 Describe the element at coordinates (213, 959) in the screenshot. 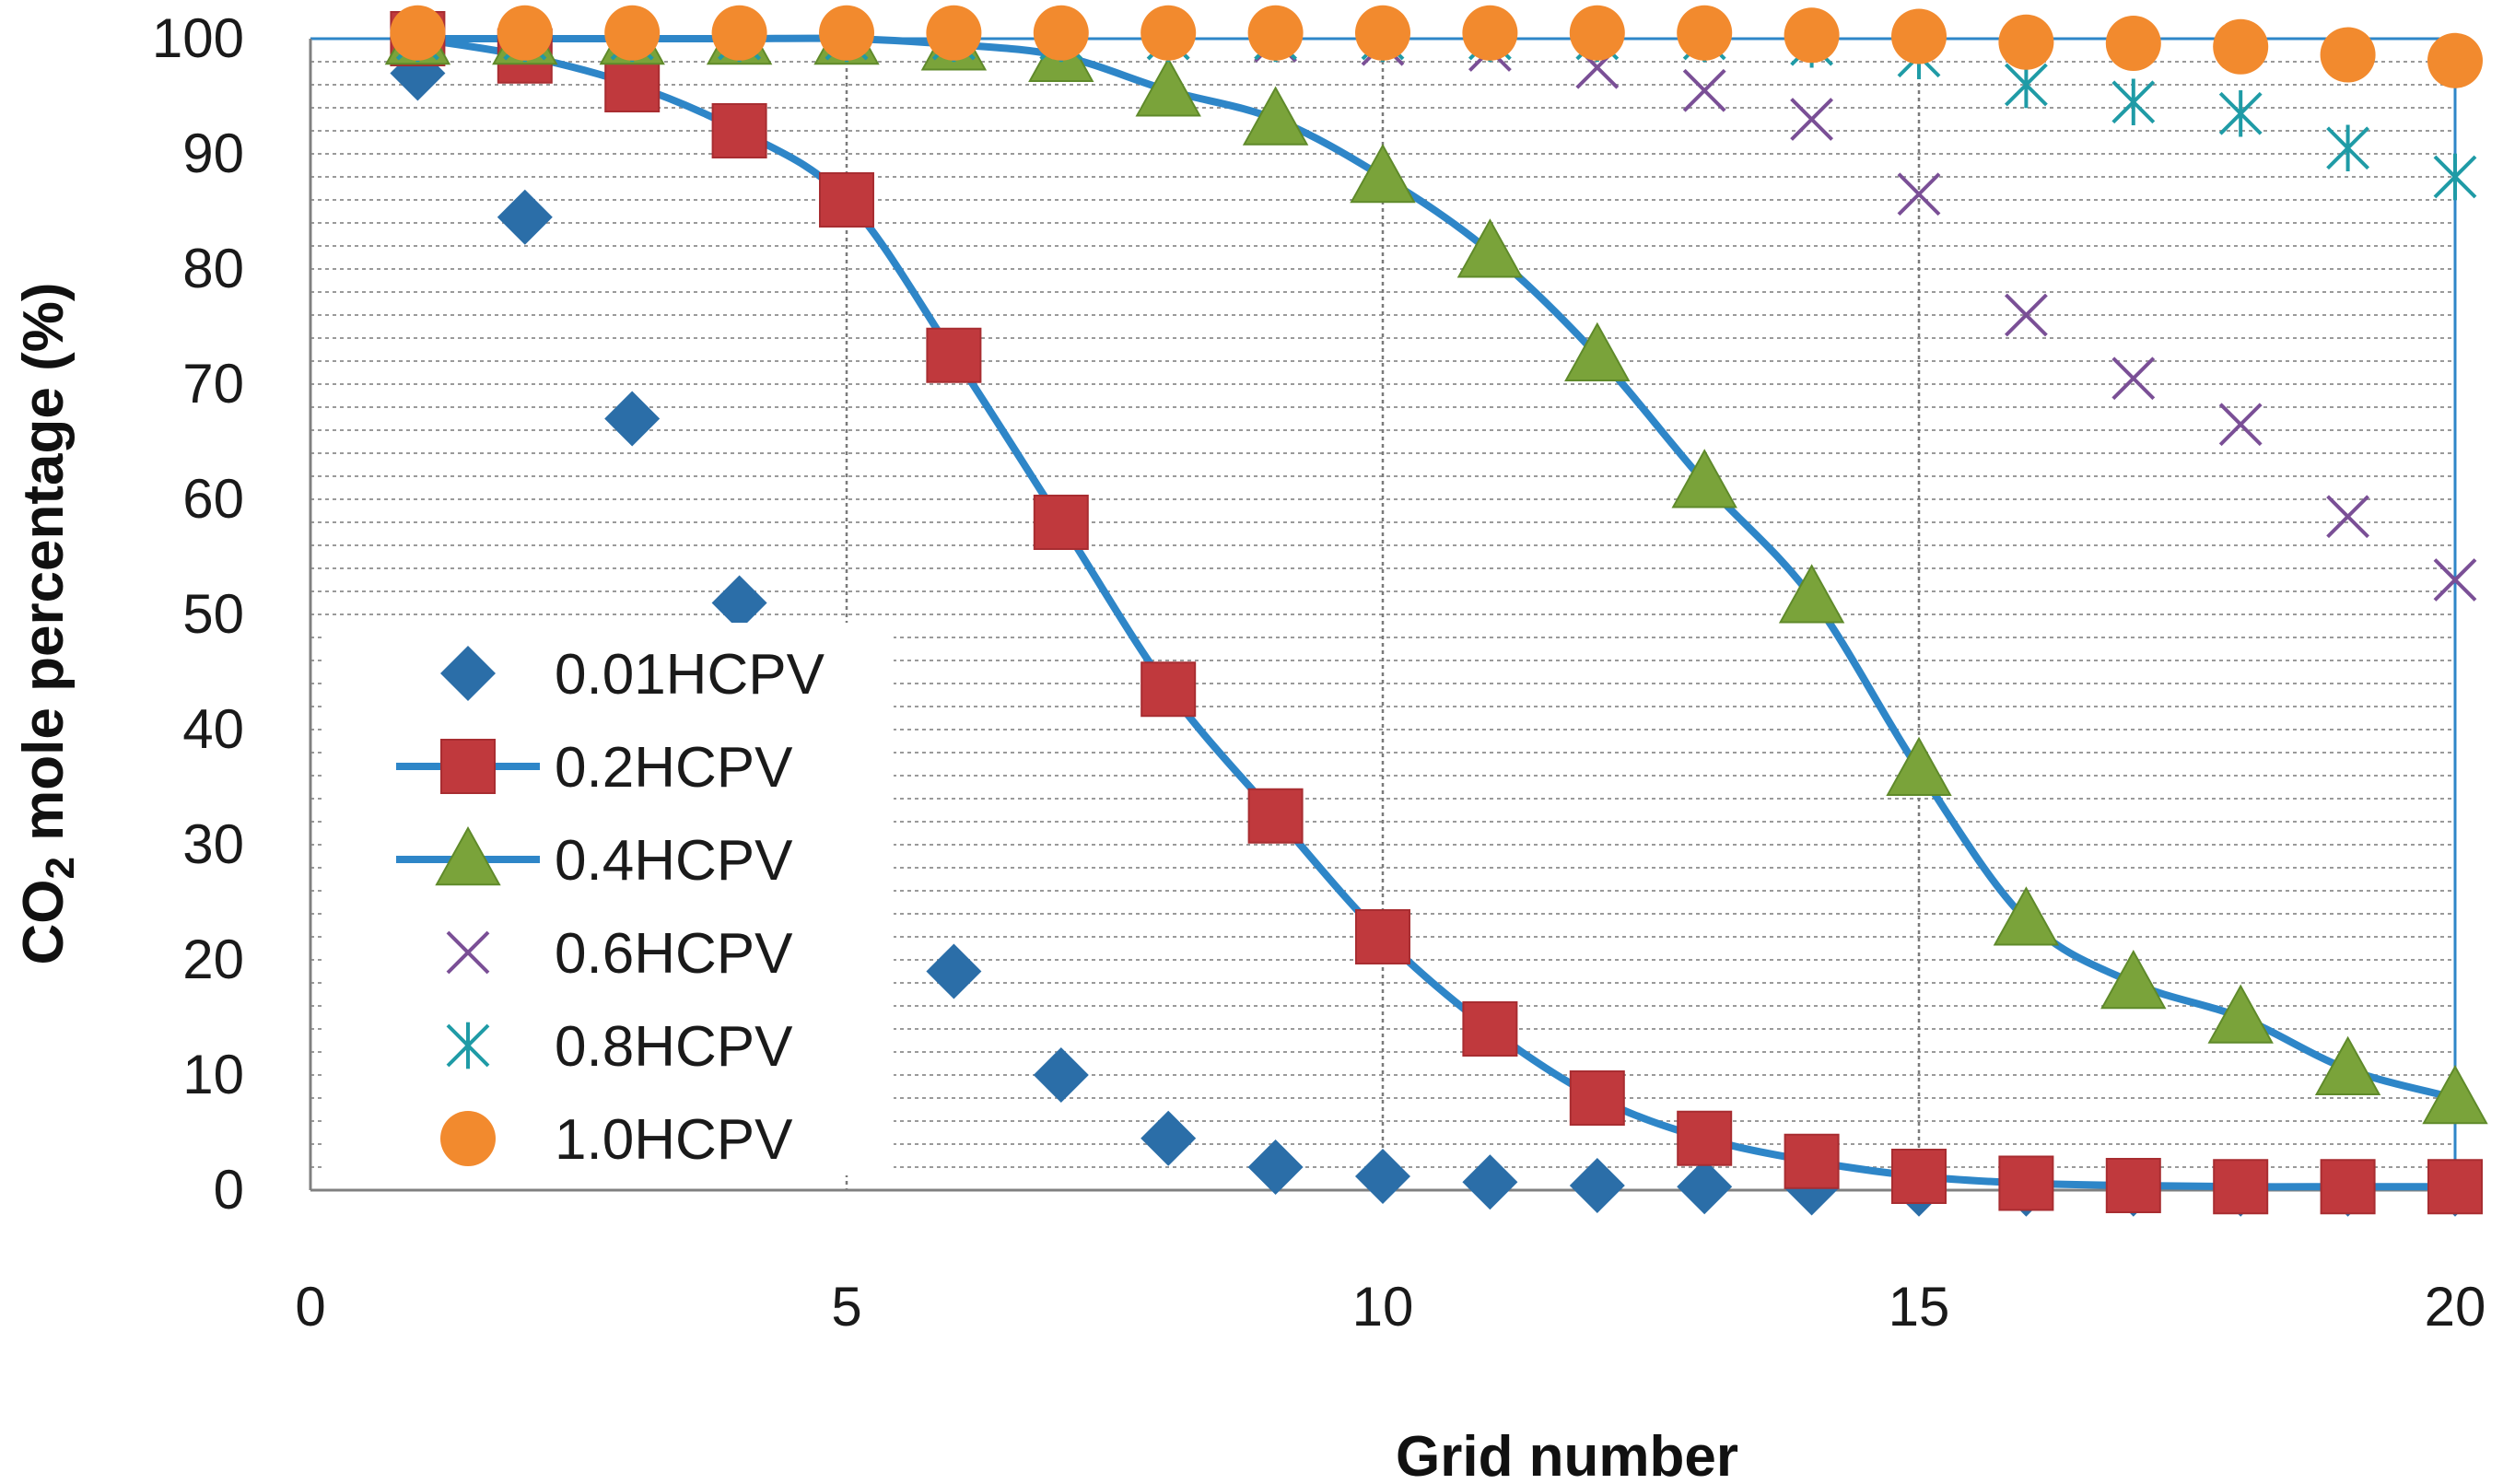

I see `y-tick-label: 20` at that location.